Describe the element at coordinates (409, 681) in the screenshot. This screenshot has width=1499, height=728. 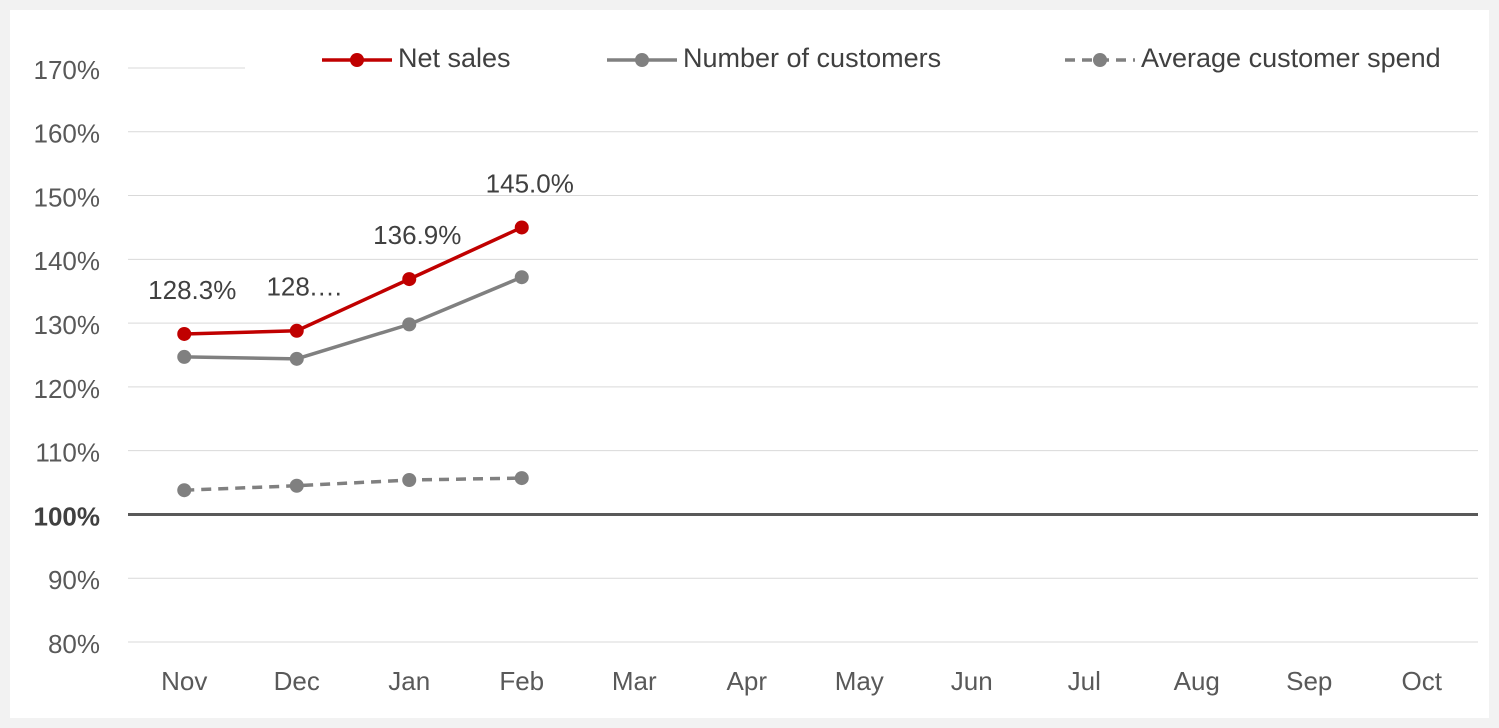
I see `x-tick-label: Jan` at that location.